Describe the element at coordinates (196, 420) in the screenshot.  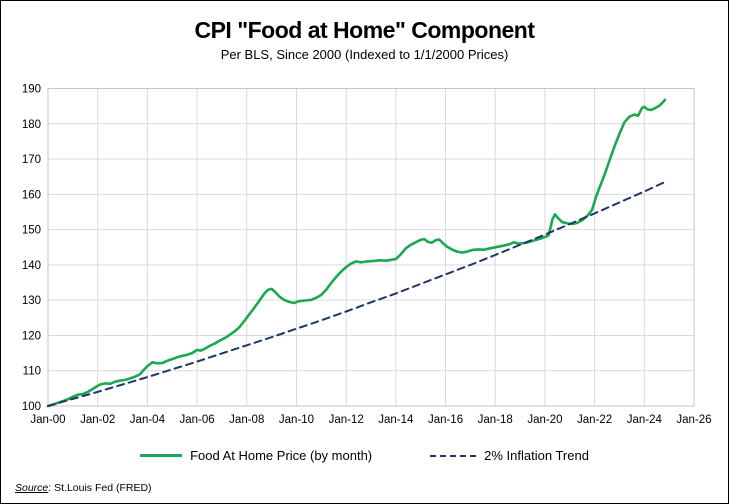
I see `svg-text: Jan-06` at that location.